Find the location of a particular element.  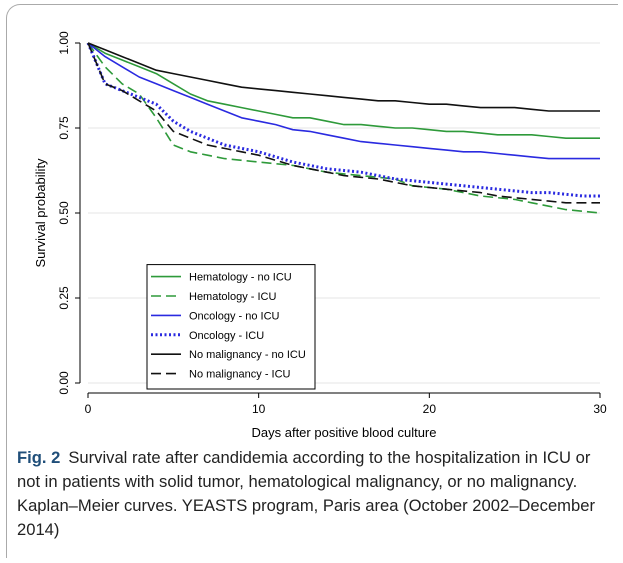

legend-label: Hematology - no ICU is located at coordinates (240, 278).